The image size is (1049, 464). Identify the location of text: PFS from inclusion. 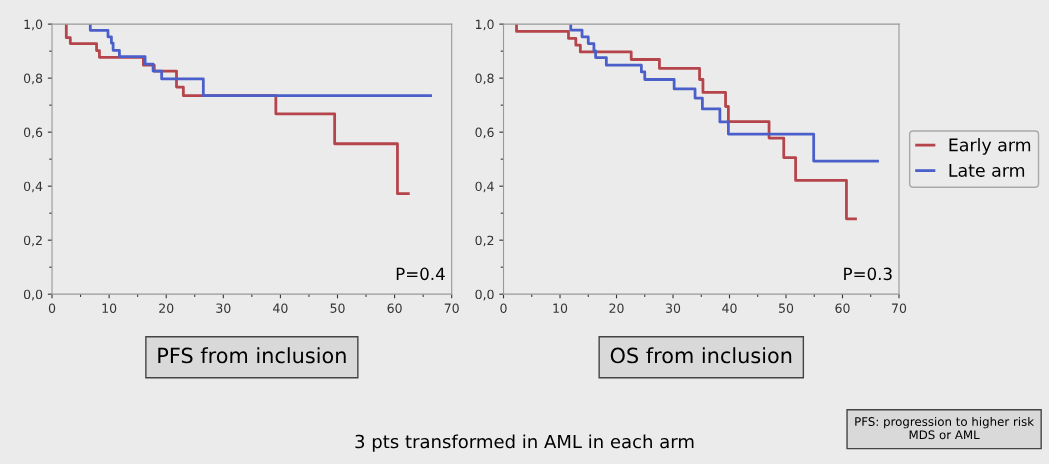
(252, 355).